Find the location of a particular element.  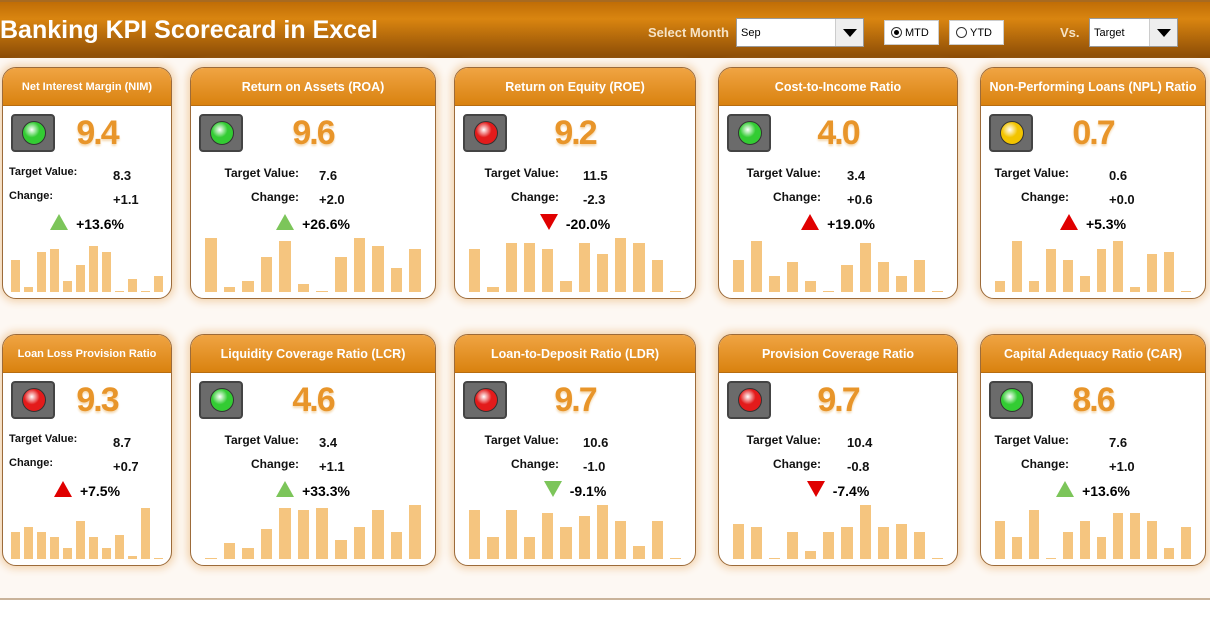

kpi-value: 9.3 is located at coordinates (97, 400).